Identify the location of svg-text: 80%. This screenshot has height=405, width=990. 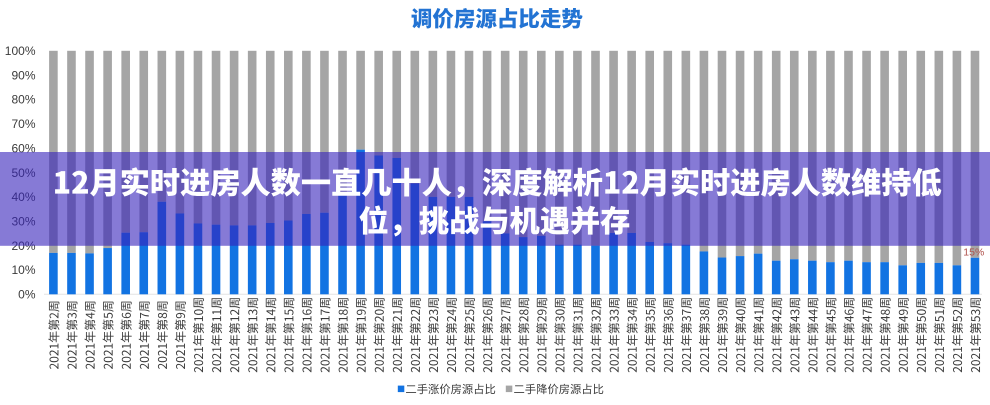
(23, 100).